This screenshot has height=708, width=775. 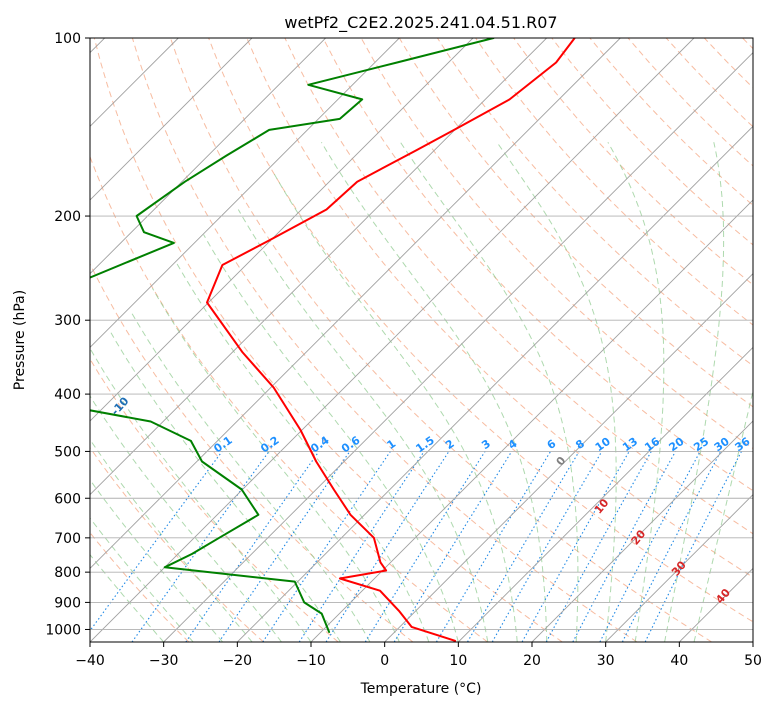 What do you see at coordinates (420, 23) in the screenshot?
I see `chart-title: wetPf2_C2E2.2025.241.04.51.R07` at bounding box center [420, 23].